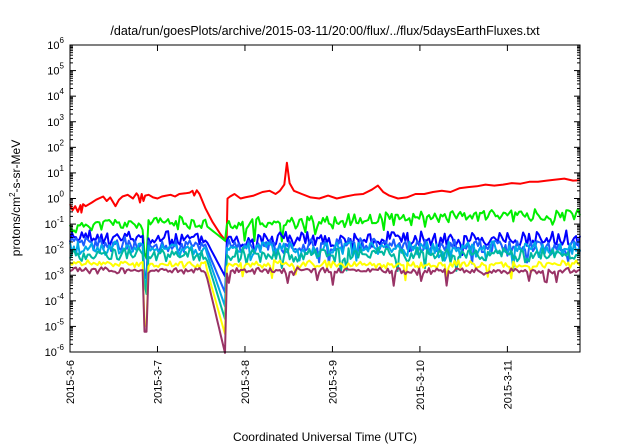  What do you see at coordinates (508, 384) in the screenshot?
I see `x-tick-label: 2015-3-11` at bounding box center [508, 384].